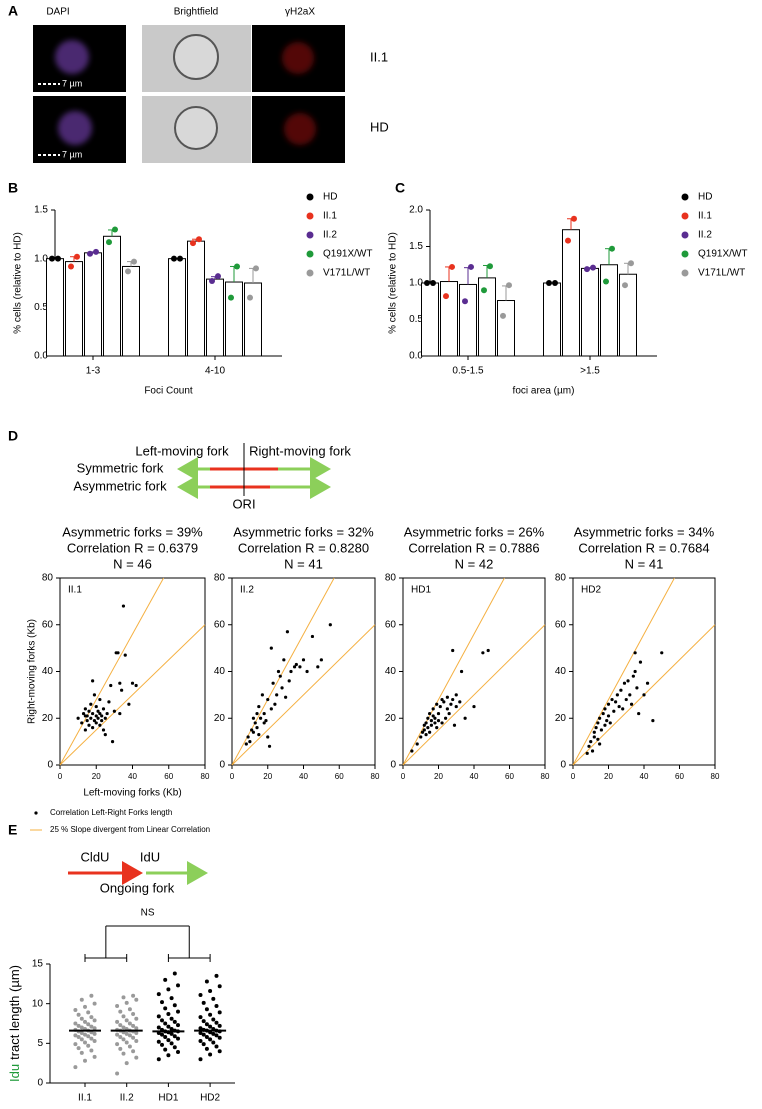 Image resolution: width=762 pixels, height=1109 pixels. Describe the element at coordinates (120, 485) in the screenshot. I see `diagram-label: Asymmetric fork` at that location.